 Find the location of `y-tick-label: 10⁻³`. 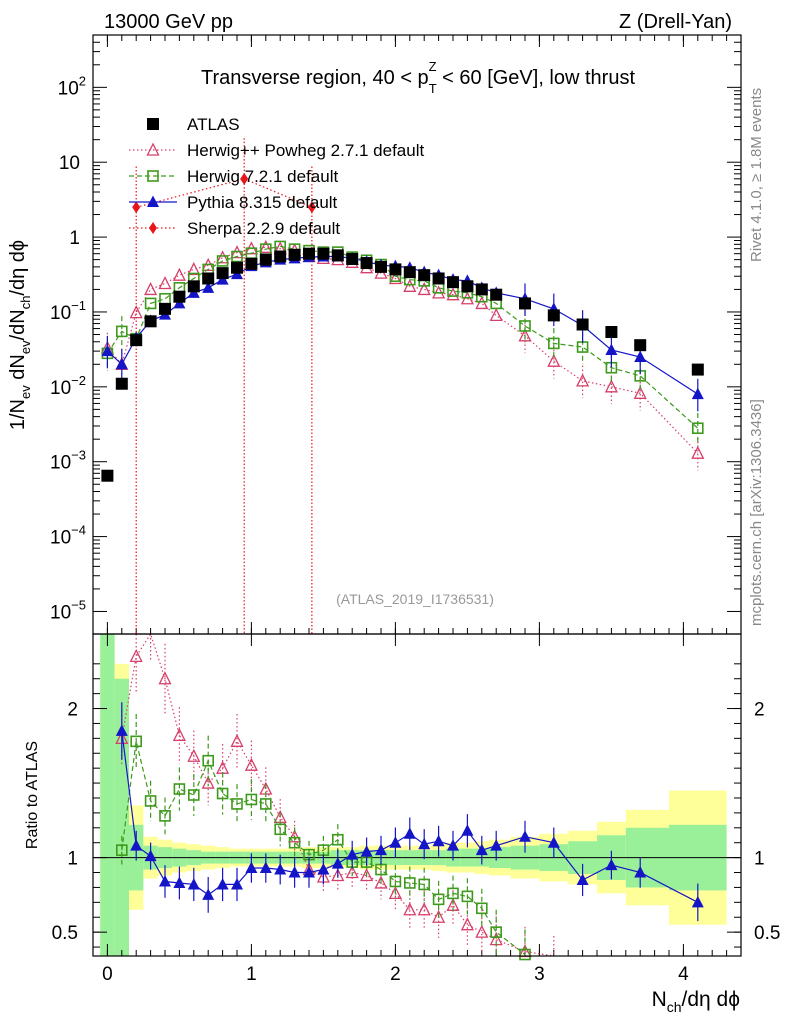

y-tick-label: 10⁻³ is located at coordinates (68, 461).